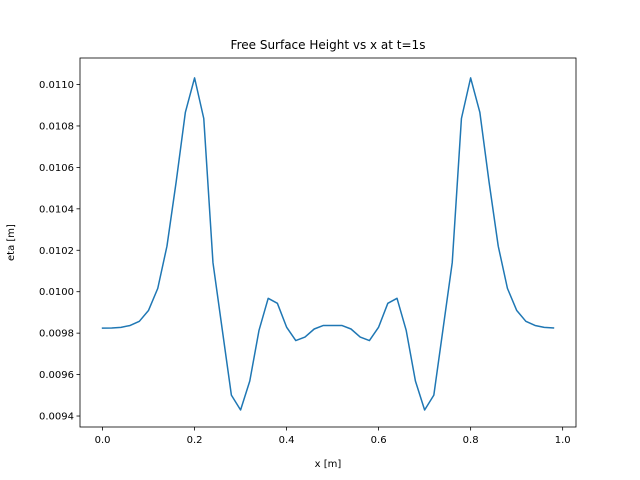 The height and width of the screenshot is (480, 640). What do you see at coordinates (56, 209) in the screenshot?
I see `y-tick-label: 0.0104` at bounding box center [56, 209].